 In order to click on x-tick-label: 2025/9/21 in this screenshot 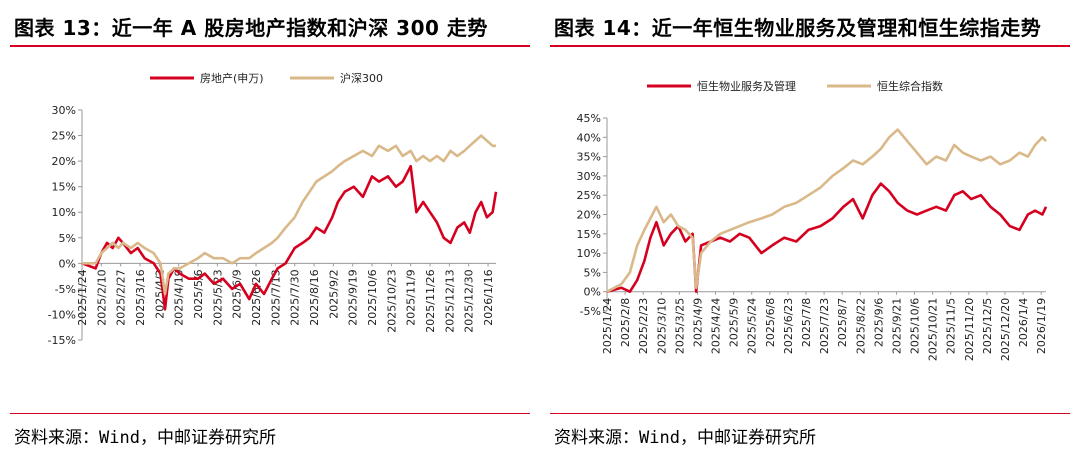, I will do `click(896, 326)`.